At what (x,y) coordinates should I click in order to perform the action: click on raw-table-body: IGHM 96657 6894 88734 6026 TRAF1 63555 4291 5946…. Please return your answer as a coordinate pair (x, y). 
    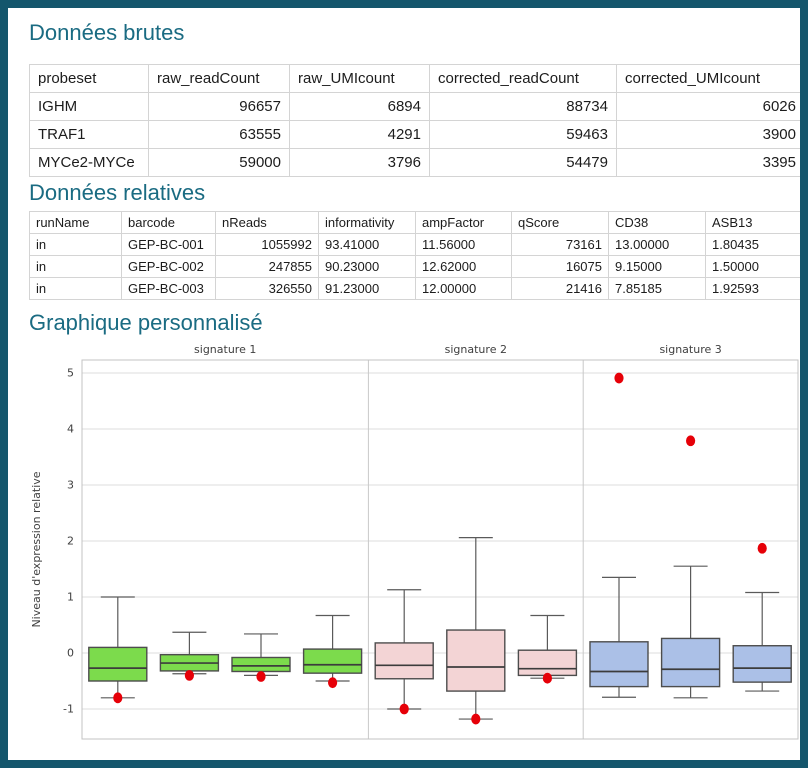
    Looking at the image, I should click on (414, 134).